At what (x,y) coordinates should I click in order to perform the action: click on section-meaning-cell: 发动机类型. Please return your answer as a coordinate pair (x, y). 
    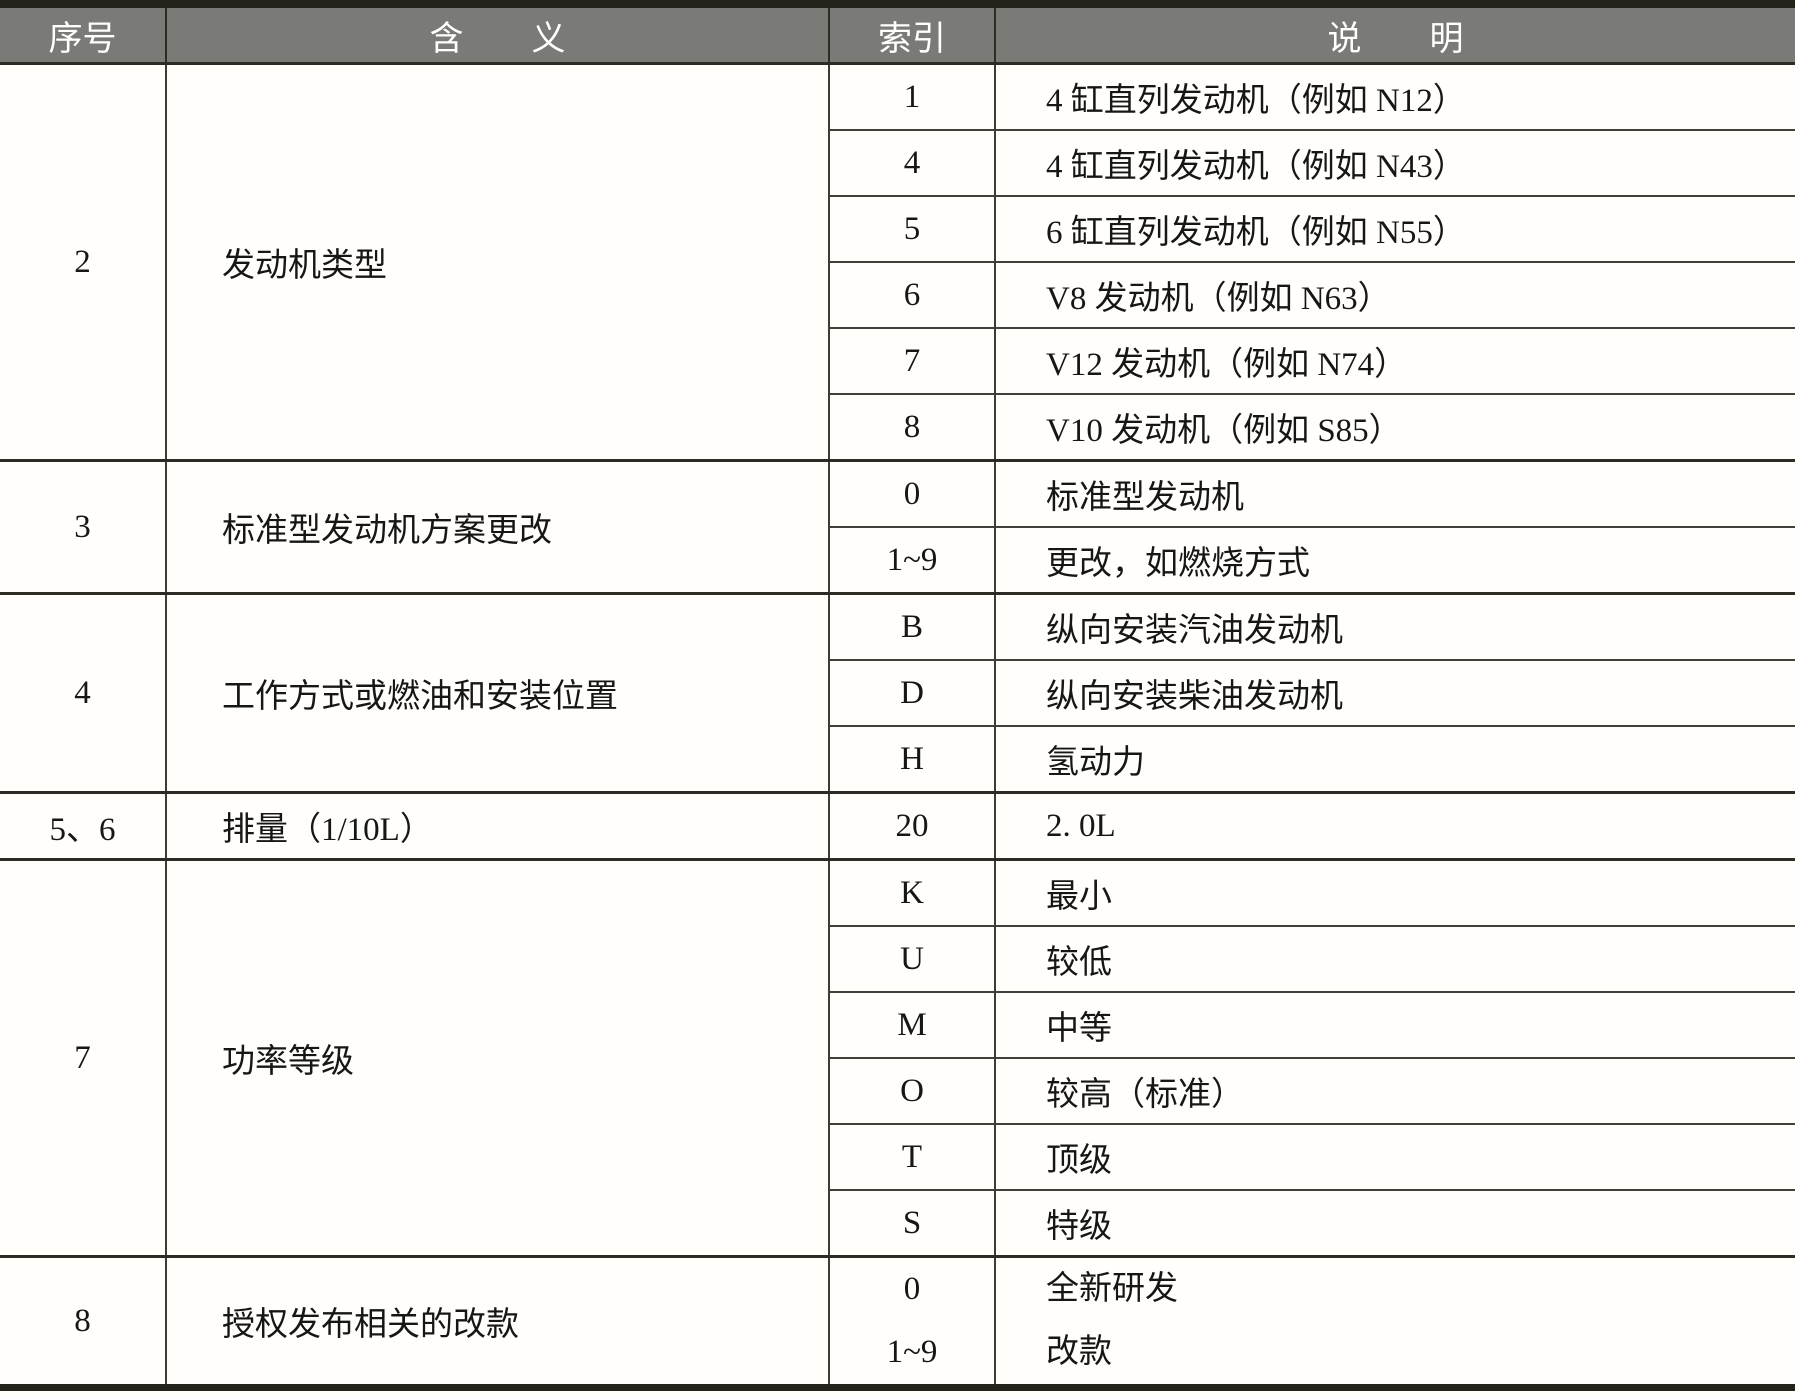
    Looking at the image, I should click on (498, 261).